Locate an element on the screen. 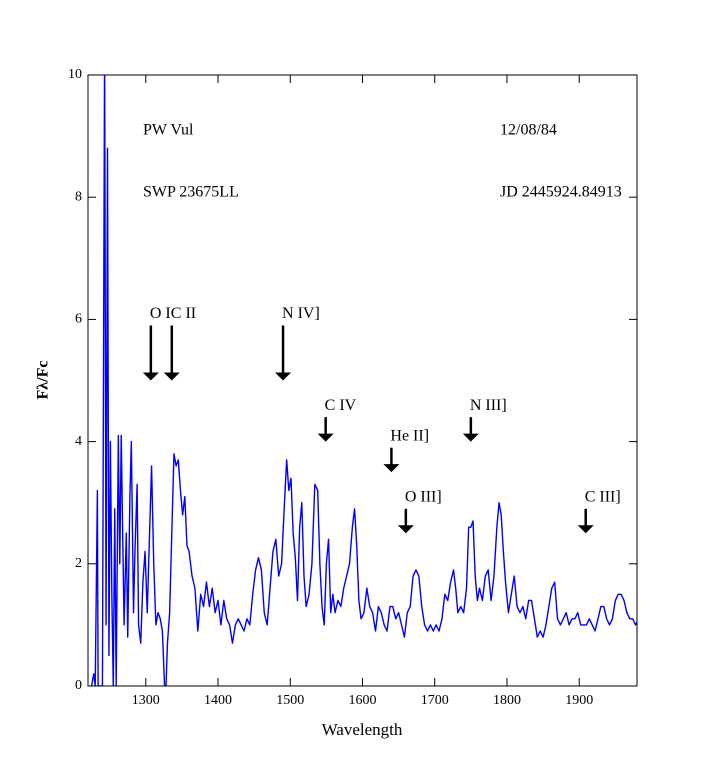 This screenshot has width=708, height=763. plot-text: PW Vul is located at coordinates (168, 130).